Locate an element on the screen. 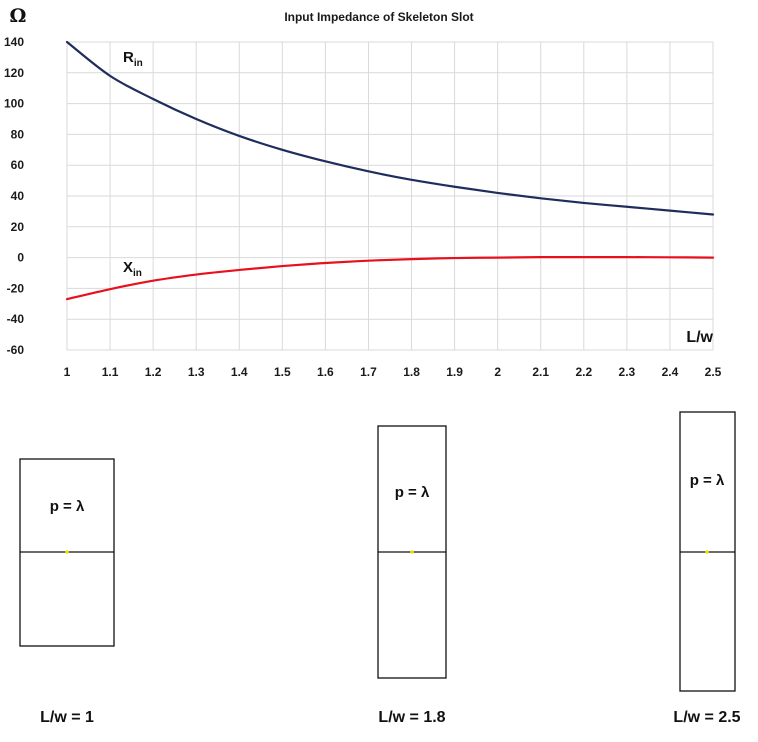 The width and height of the screenshot is (758, 742). x-tick-label: 2.3 is located at coordinates (627, 372).